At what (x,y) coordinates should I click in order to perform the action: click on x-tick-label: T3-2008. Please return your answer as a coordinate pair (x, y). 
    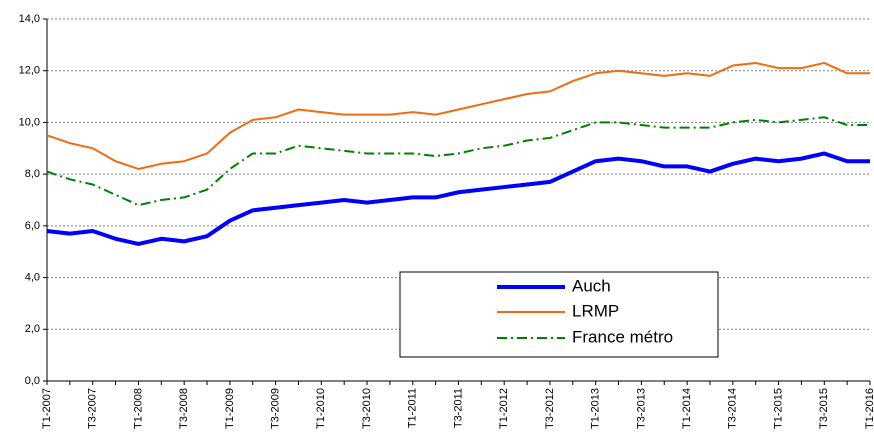
    Looking at the image, I should click on (184, 408).